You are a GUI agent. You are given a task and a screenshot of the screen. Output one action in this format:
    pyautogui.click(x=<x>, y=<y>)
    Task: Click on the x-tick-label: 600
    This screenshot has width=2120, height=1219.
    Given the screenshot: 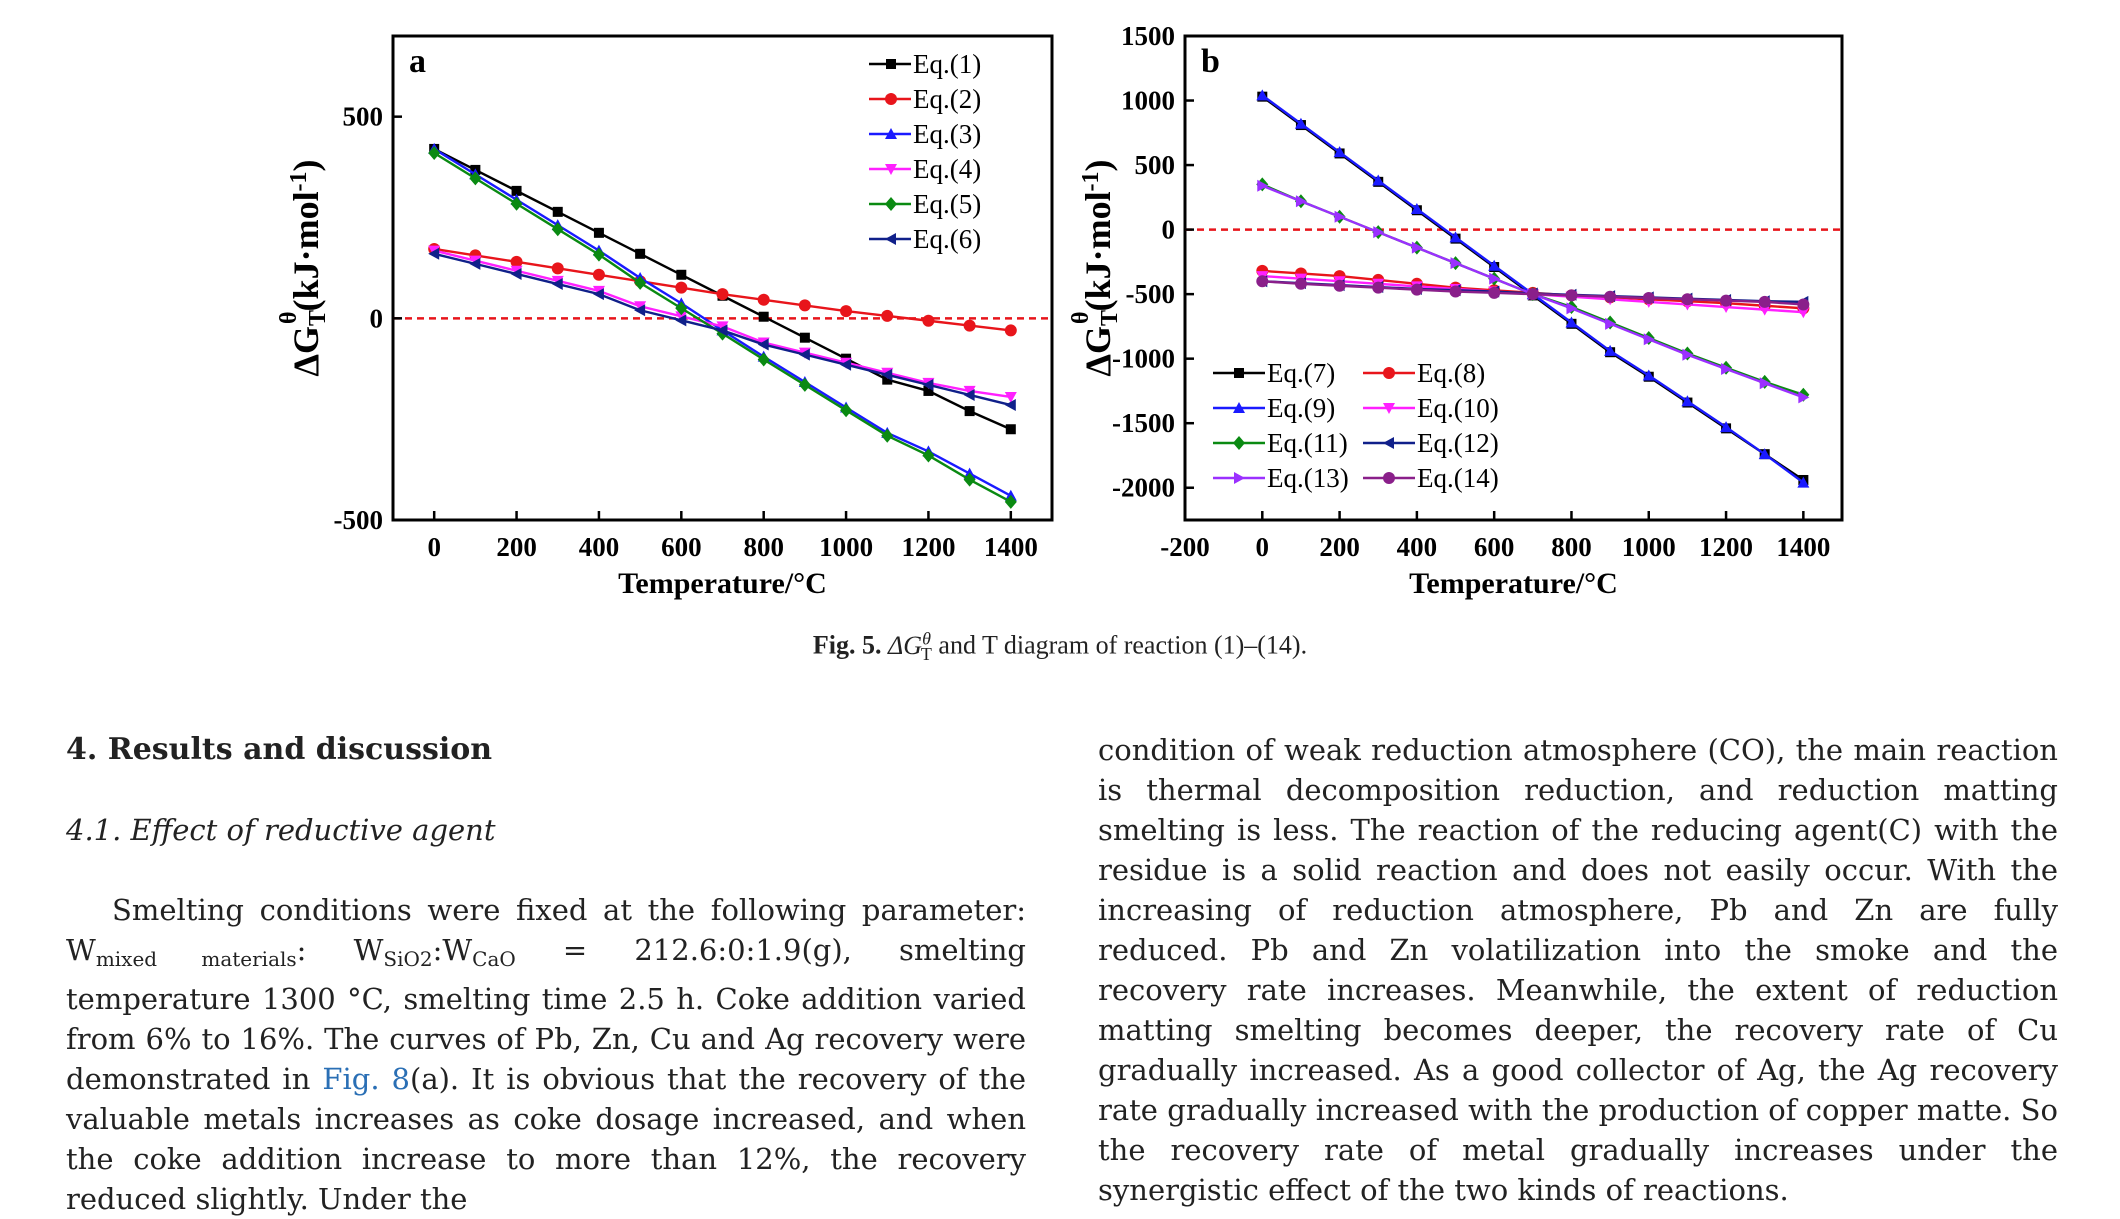 What is the action you would take?
    pyautogui.click(x=1494, y=547)
    